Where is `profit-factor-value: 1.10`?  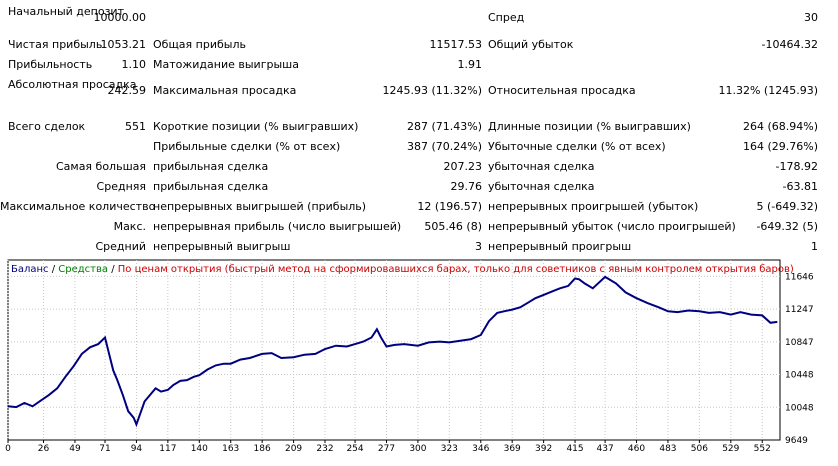 profit-factor-value: 1.10 is located at coordinates (134, 64).